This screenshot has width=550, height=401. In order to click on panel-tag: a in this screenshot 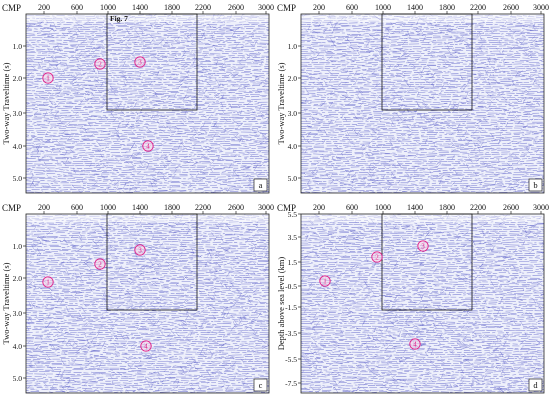, I will do `click(260, 185)`.